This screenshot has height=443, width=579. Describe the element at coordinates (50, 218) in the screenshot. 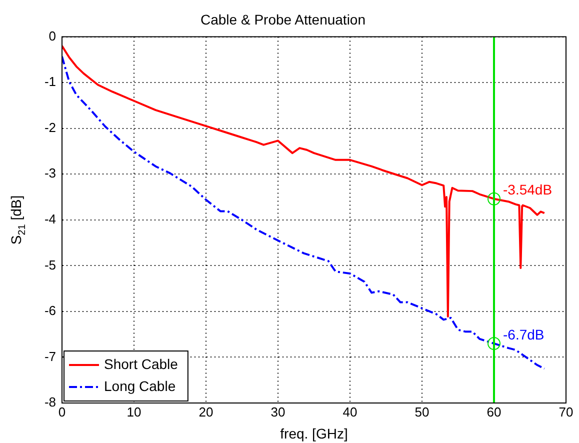

I see `y-tick-label: -4` at that location.